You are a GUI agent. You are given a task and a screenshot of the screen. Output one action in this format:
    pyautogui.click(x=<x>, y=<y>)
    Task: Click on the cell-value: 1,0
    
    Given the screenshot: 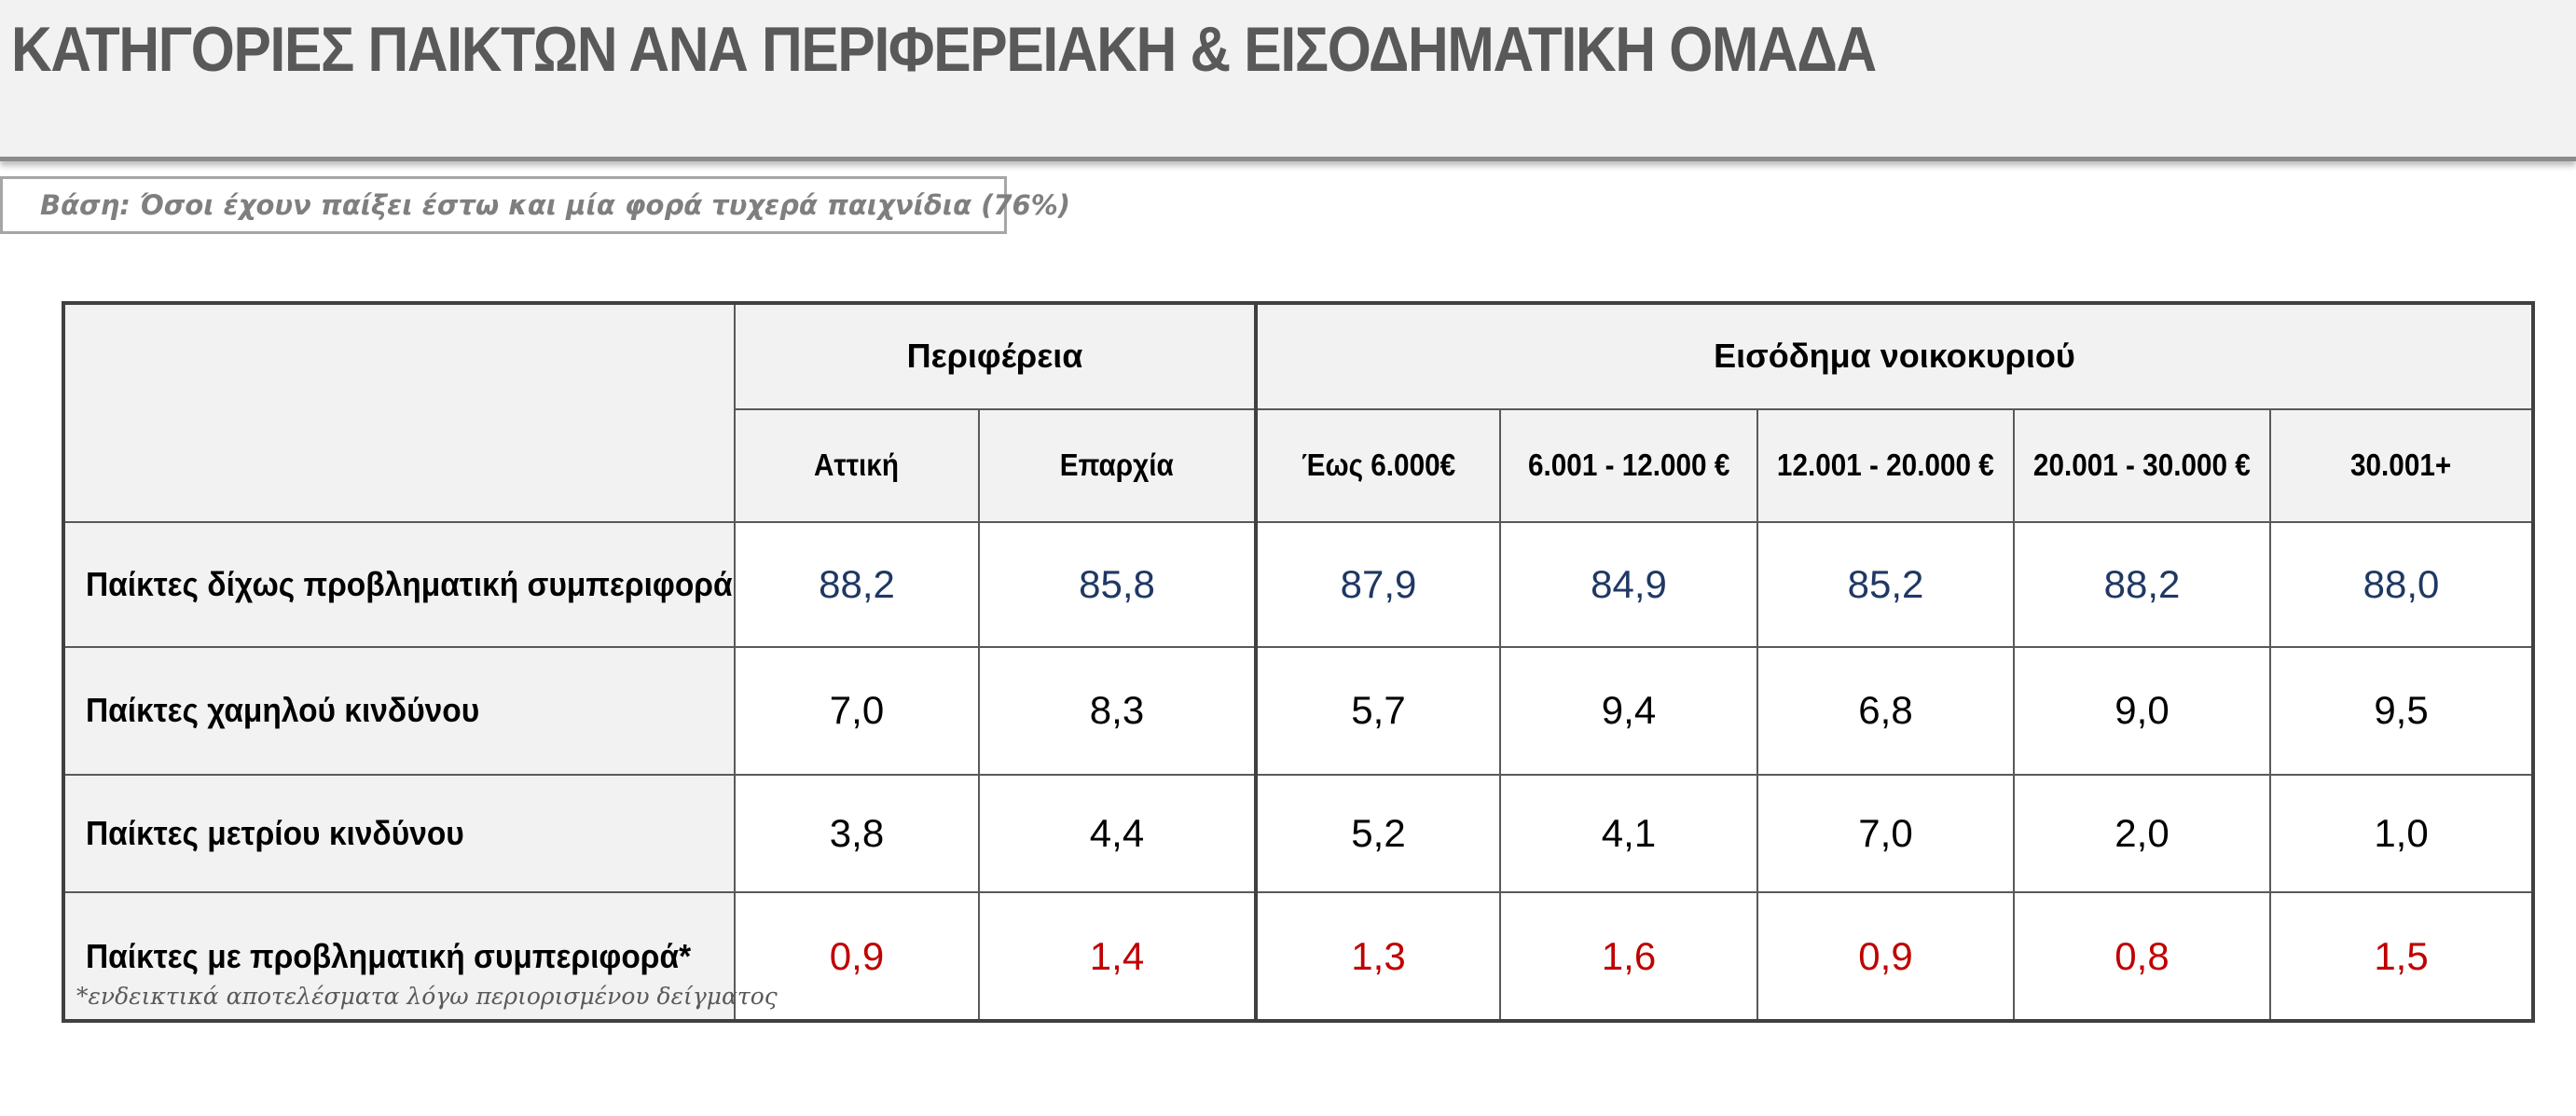 What is the action you would take?
    pyautogui.click(x=2401, y=833)
    